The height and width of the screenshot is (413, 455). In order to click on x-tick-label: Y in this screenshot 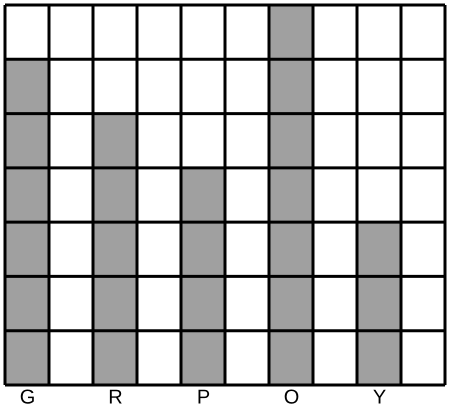, I will do `click(379, 397)`.